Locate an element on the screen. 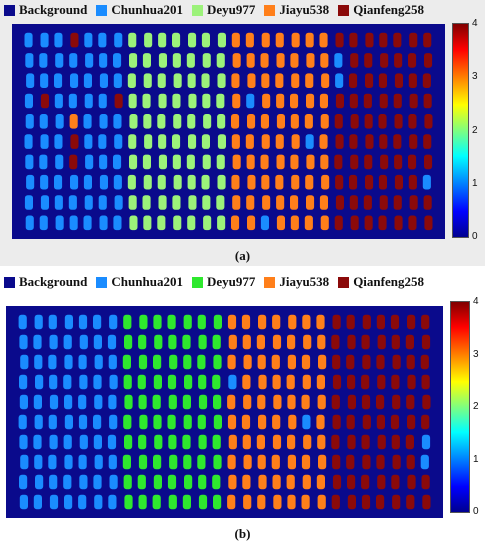  legend-item-background: Background is located at coordinates (45, 282).